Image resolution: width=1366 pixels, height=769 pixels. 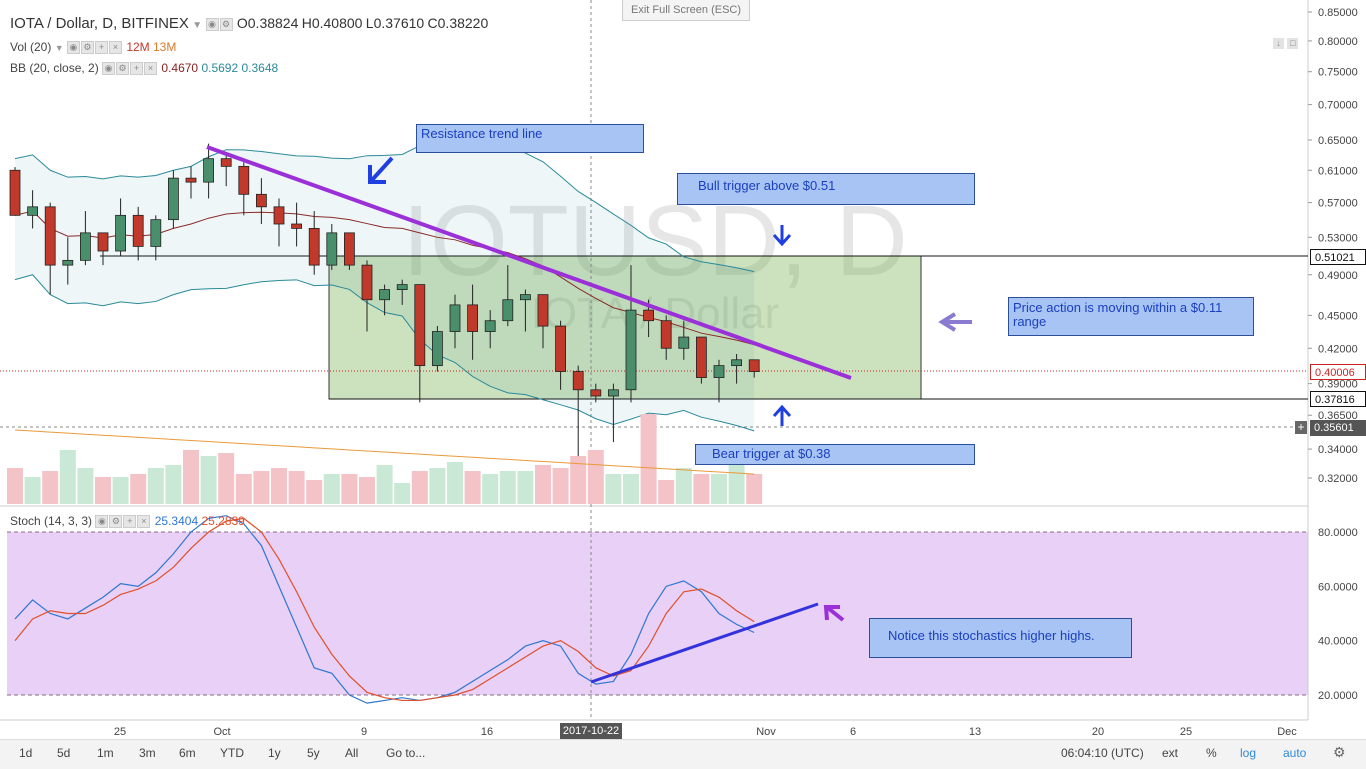 I want to click on settings-gear-icon: ⚙, so click(x=1339, y=752).